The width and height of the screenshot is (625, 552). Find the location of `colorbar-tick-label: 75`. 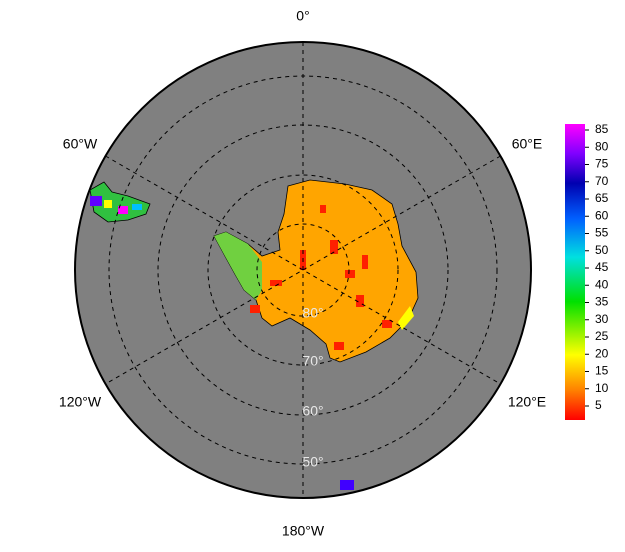

colorbar-tick-label: 75 is located at coordinates (602, 164).